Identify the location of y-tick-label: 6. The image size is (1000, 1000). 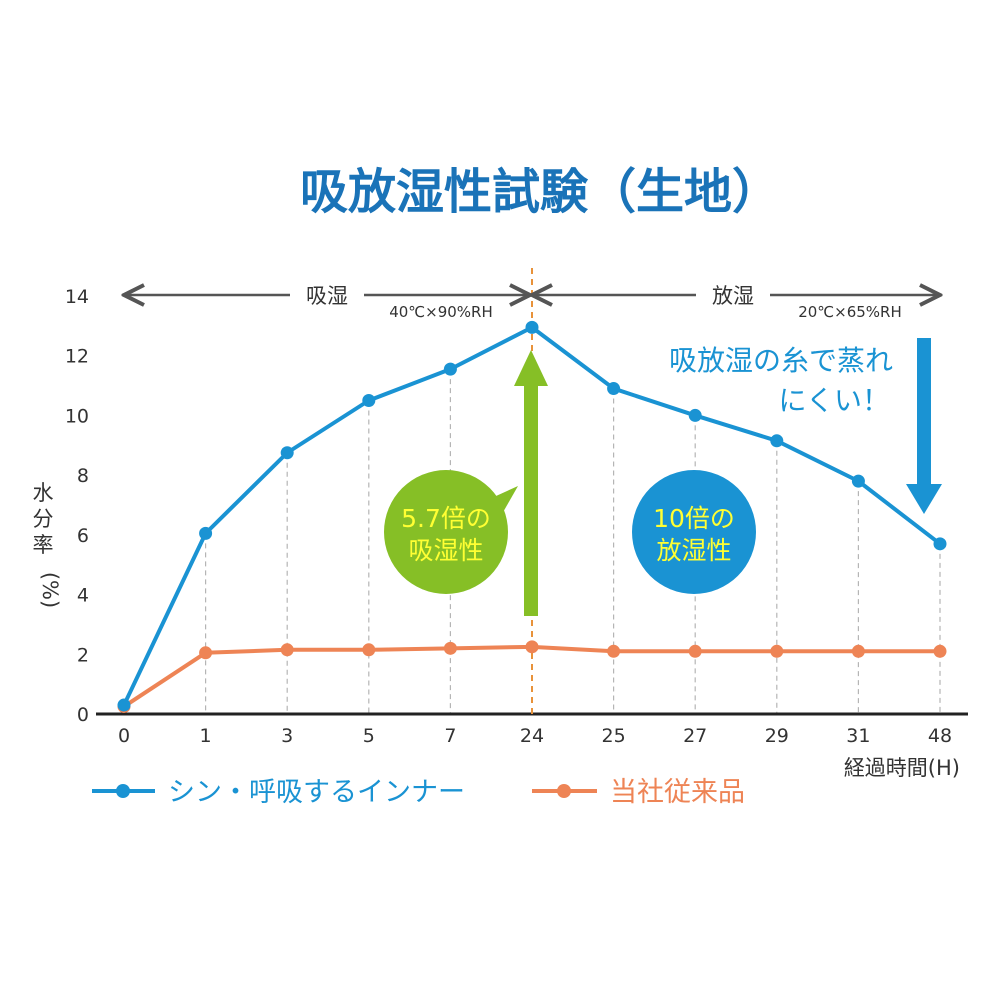
(83, 536).